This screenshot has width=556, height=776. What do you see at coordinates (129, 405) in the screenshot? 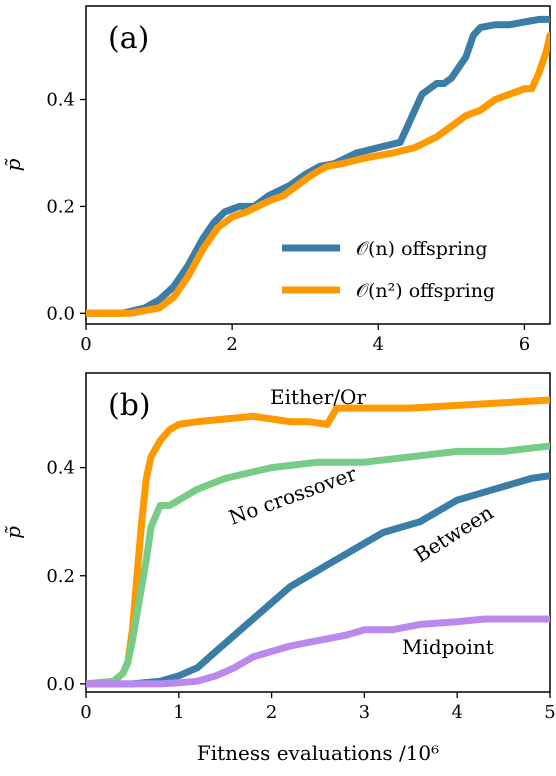
I see `panel-b-label: (b)` at bounding box center [129, 405].